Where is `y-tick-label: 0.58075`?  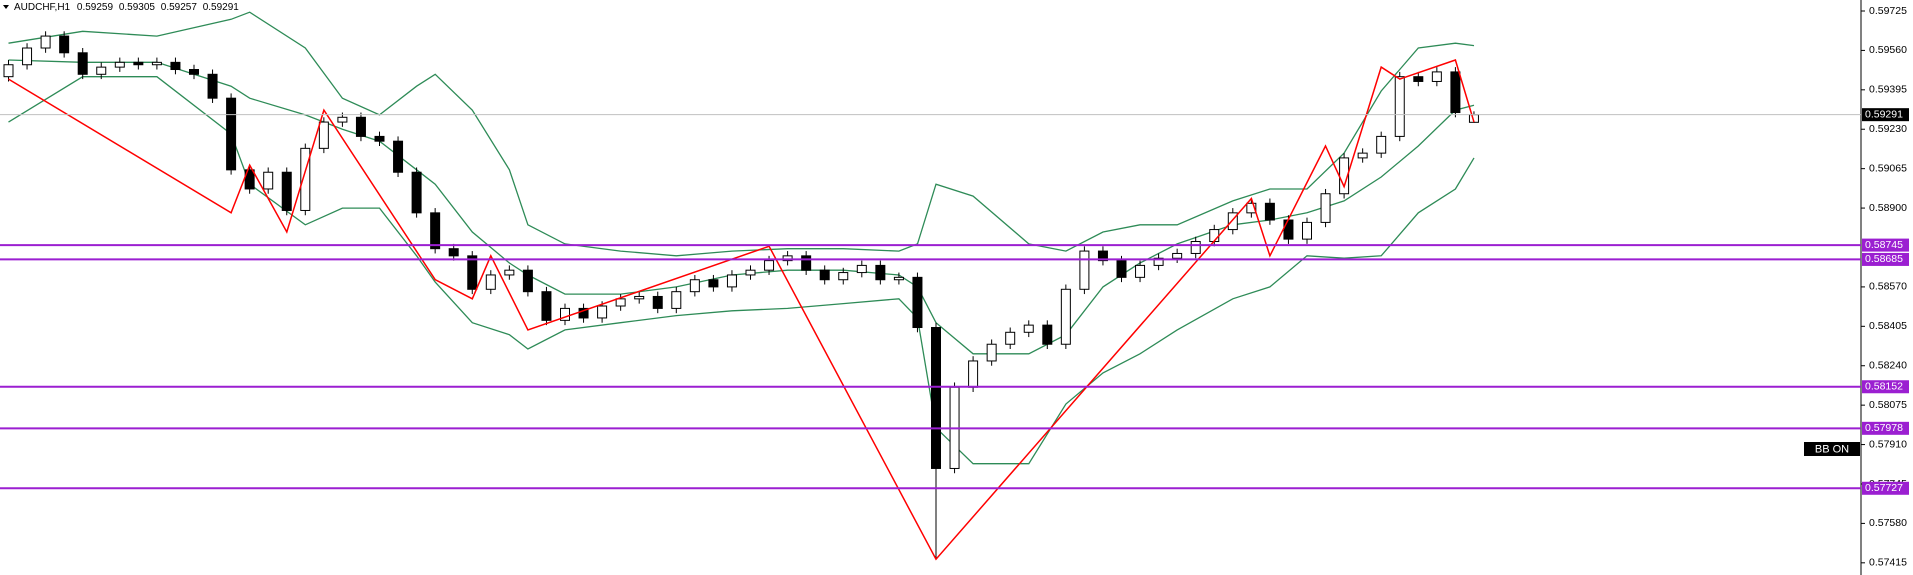
y-tick-label: 0.58075 is located at coordinates (1888, 405).